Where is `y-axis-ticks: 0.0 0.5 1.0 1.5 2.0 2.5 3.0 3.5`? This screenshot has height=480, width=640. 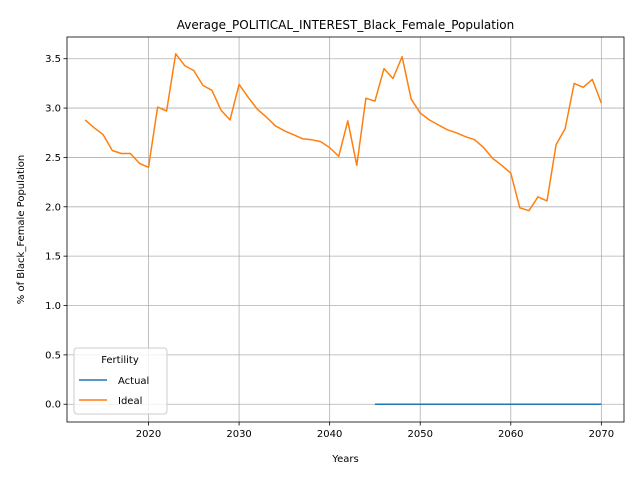 y-axis-ticks: 0.0 0.5 1.0 1.5 2.0 2.5 3.0 3.5 is located at coordinates (56, 232).